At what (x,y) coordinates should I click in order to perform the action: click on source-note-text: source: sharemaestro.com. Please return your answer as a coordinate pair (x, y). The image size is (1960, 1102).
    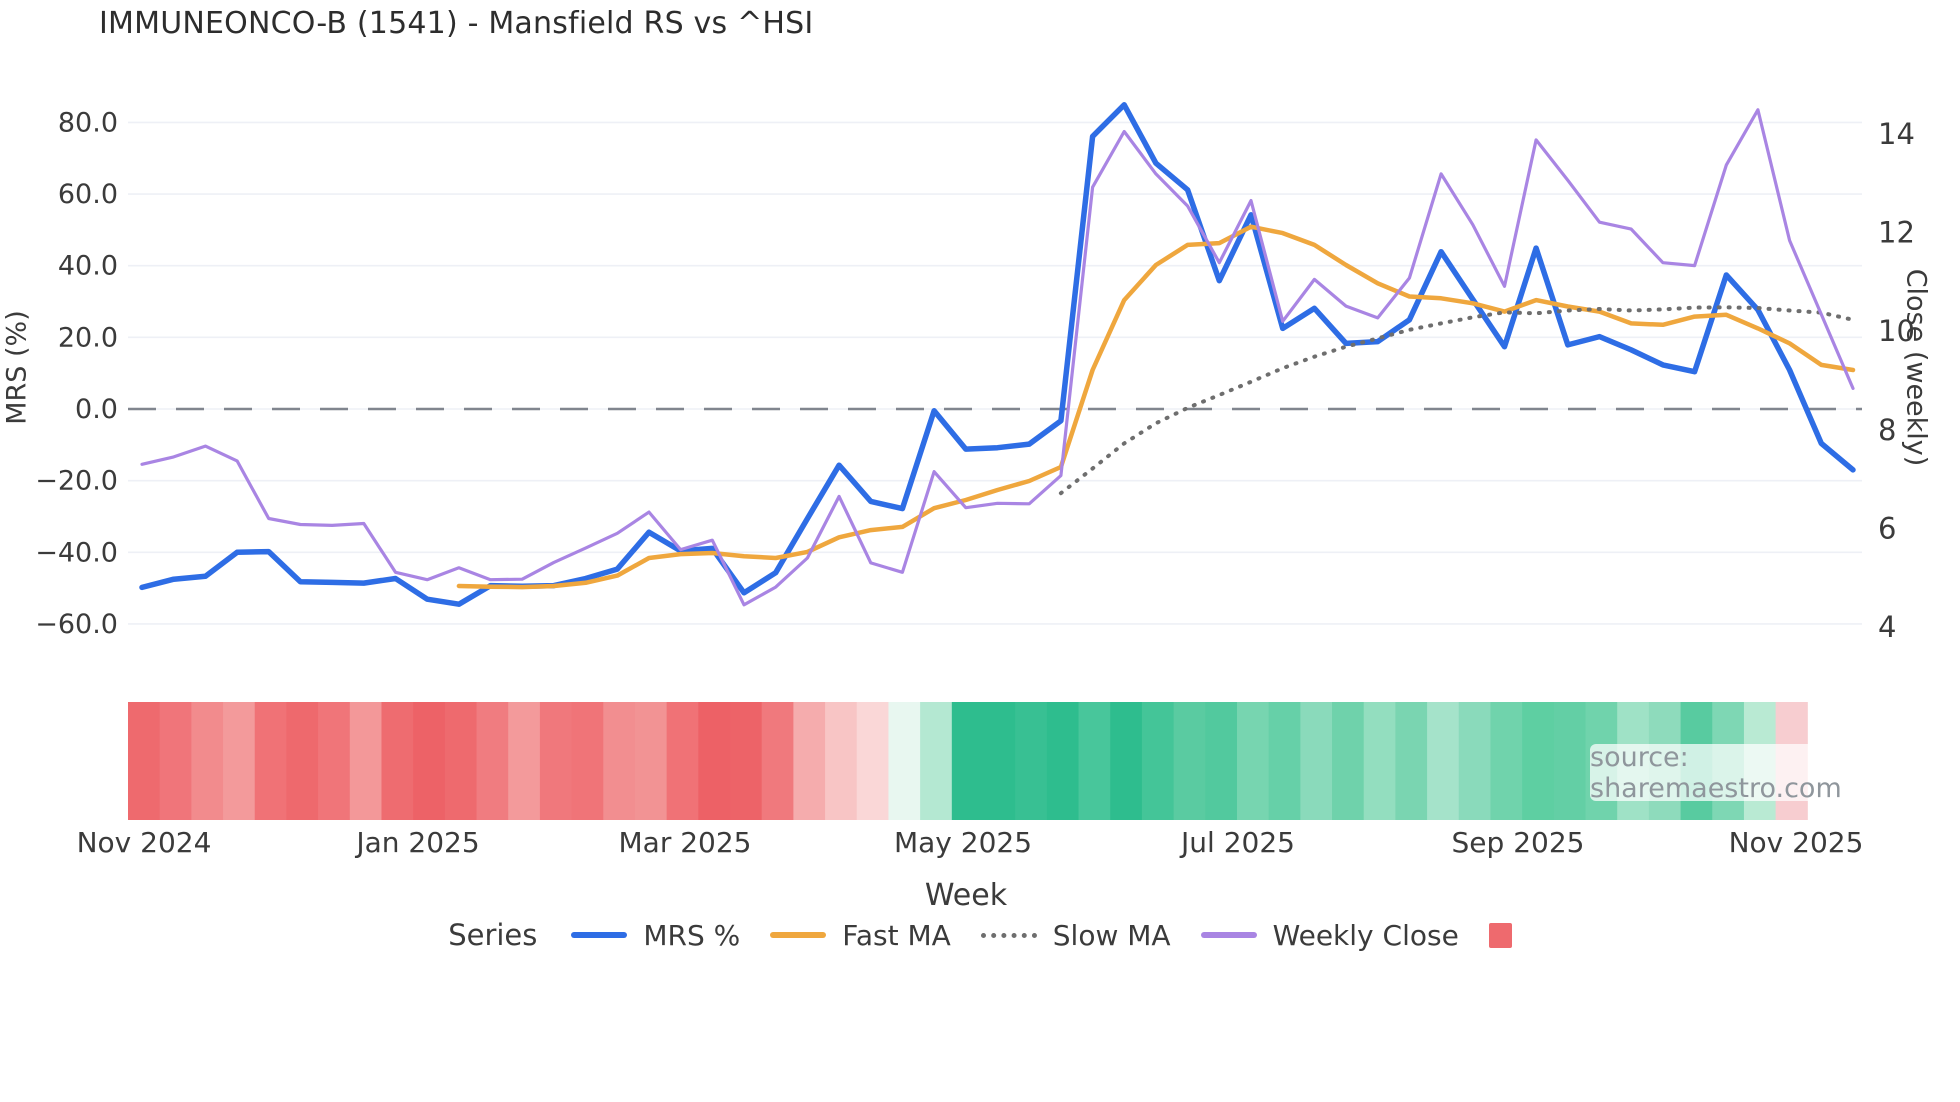
    Looking at the image, I should click on (1716, 772).